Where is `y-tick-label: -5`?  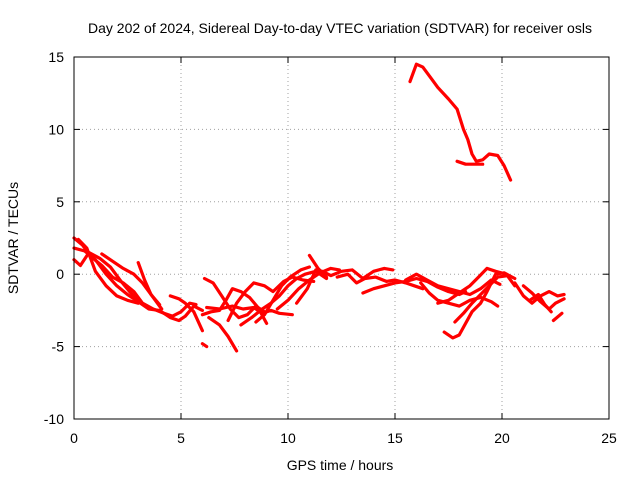 y-tick-label: -5 is located at coordinates (58, 347).